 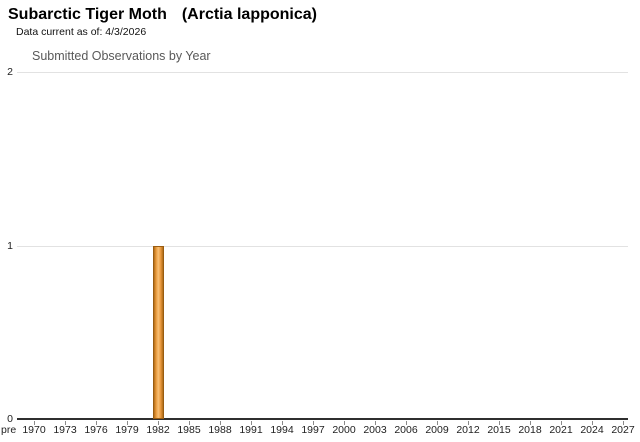 I want to click on y-axis-tick-label: 0, so click(x=10, y=419).